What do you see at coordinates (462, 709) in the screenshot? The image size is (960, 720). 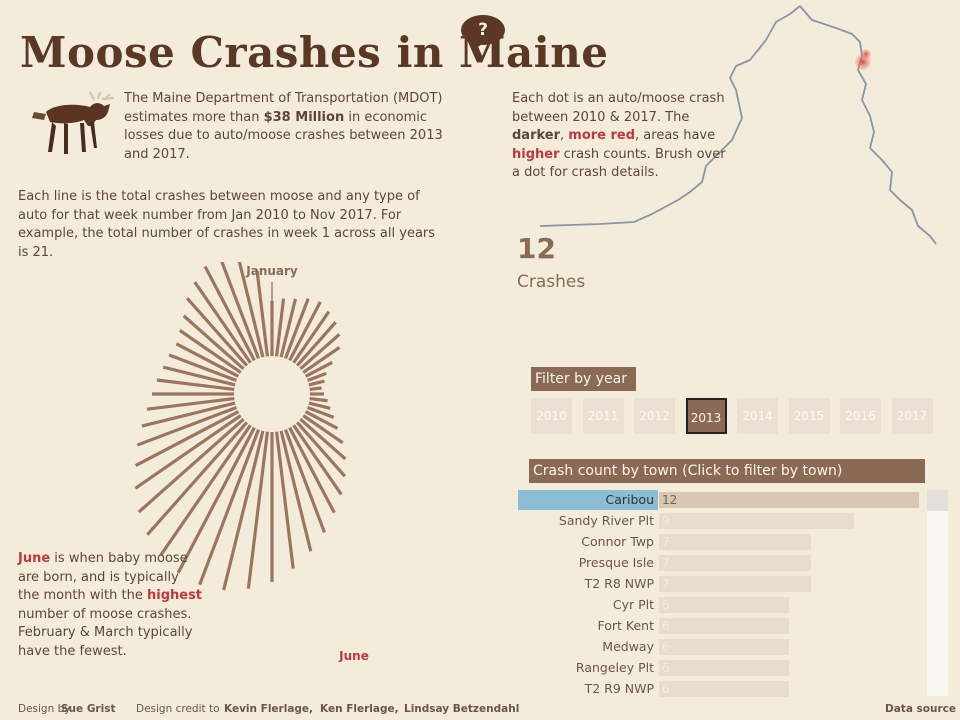 I see `credit-lindsay: Lindsay Betzendahl` at bounding box center [462, 709].